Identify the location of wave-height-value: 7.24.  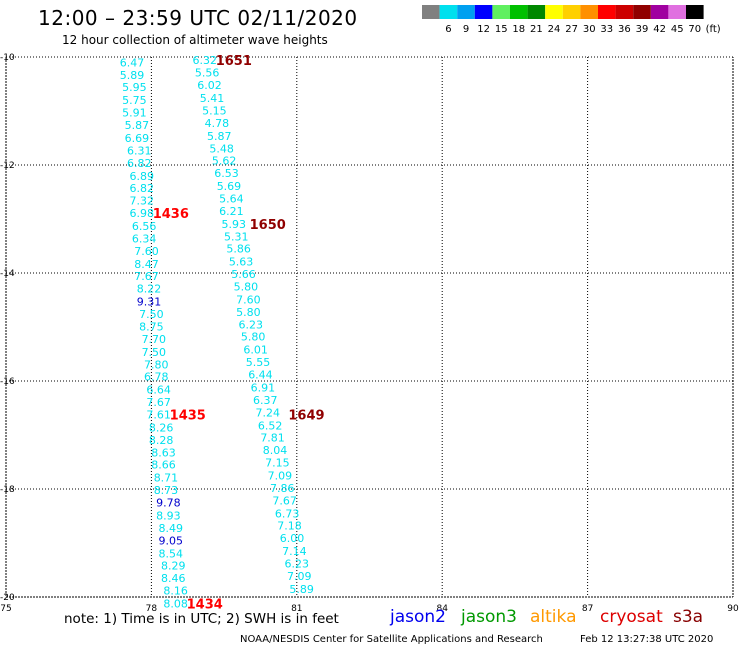
(267, 412).